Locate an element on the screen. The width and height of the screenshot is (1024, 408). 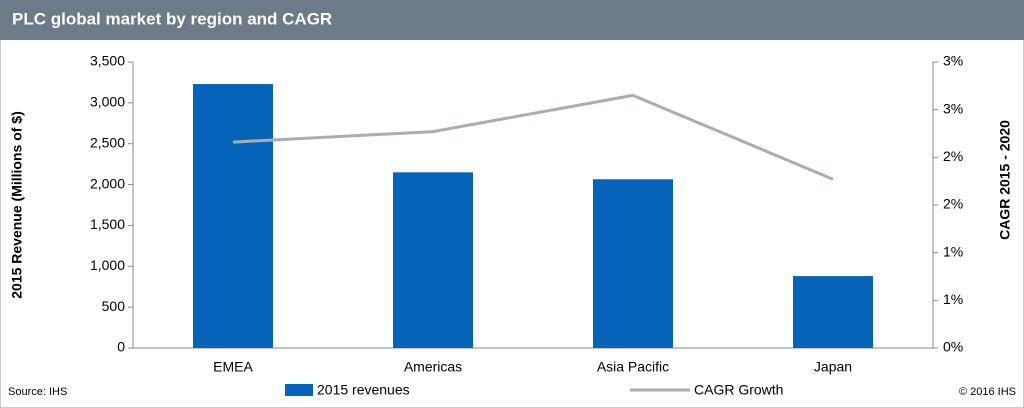
x-tick-label: Japan is located at coordinates (833, 367).